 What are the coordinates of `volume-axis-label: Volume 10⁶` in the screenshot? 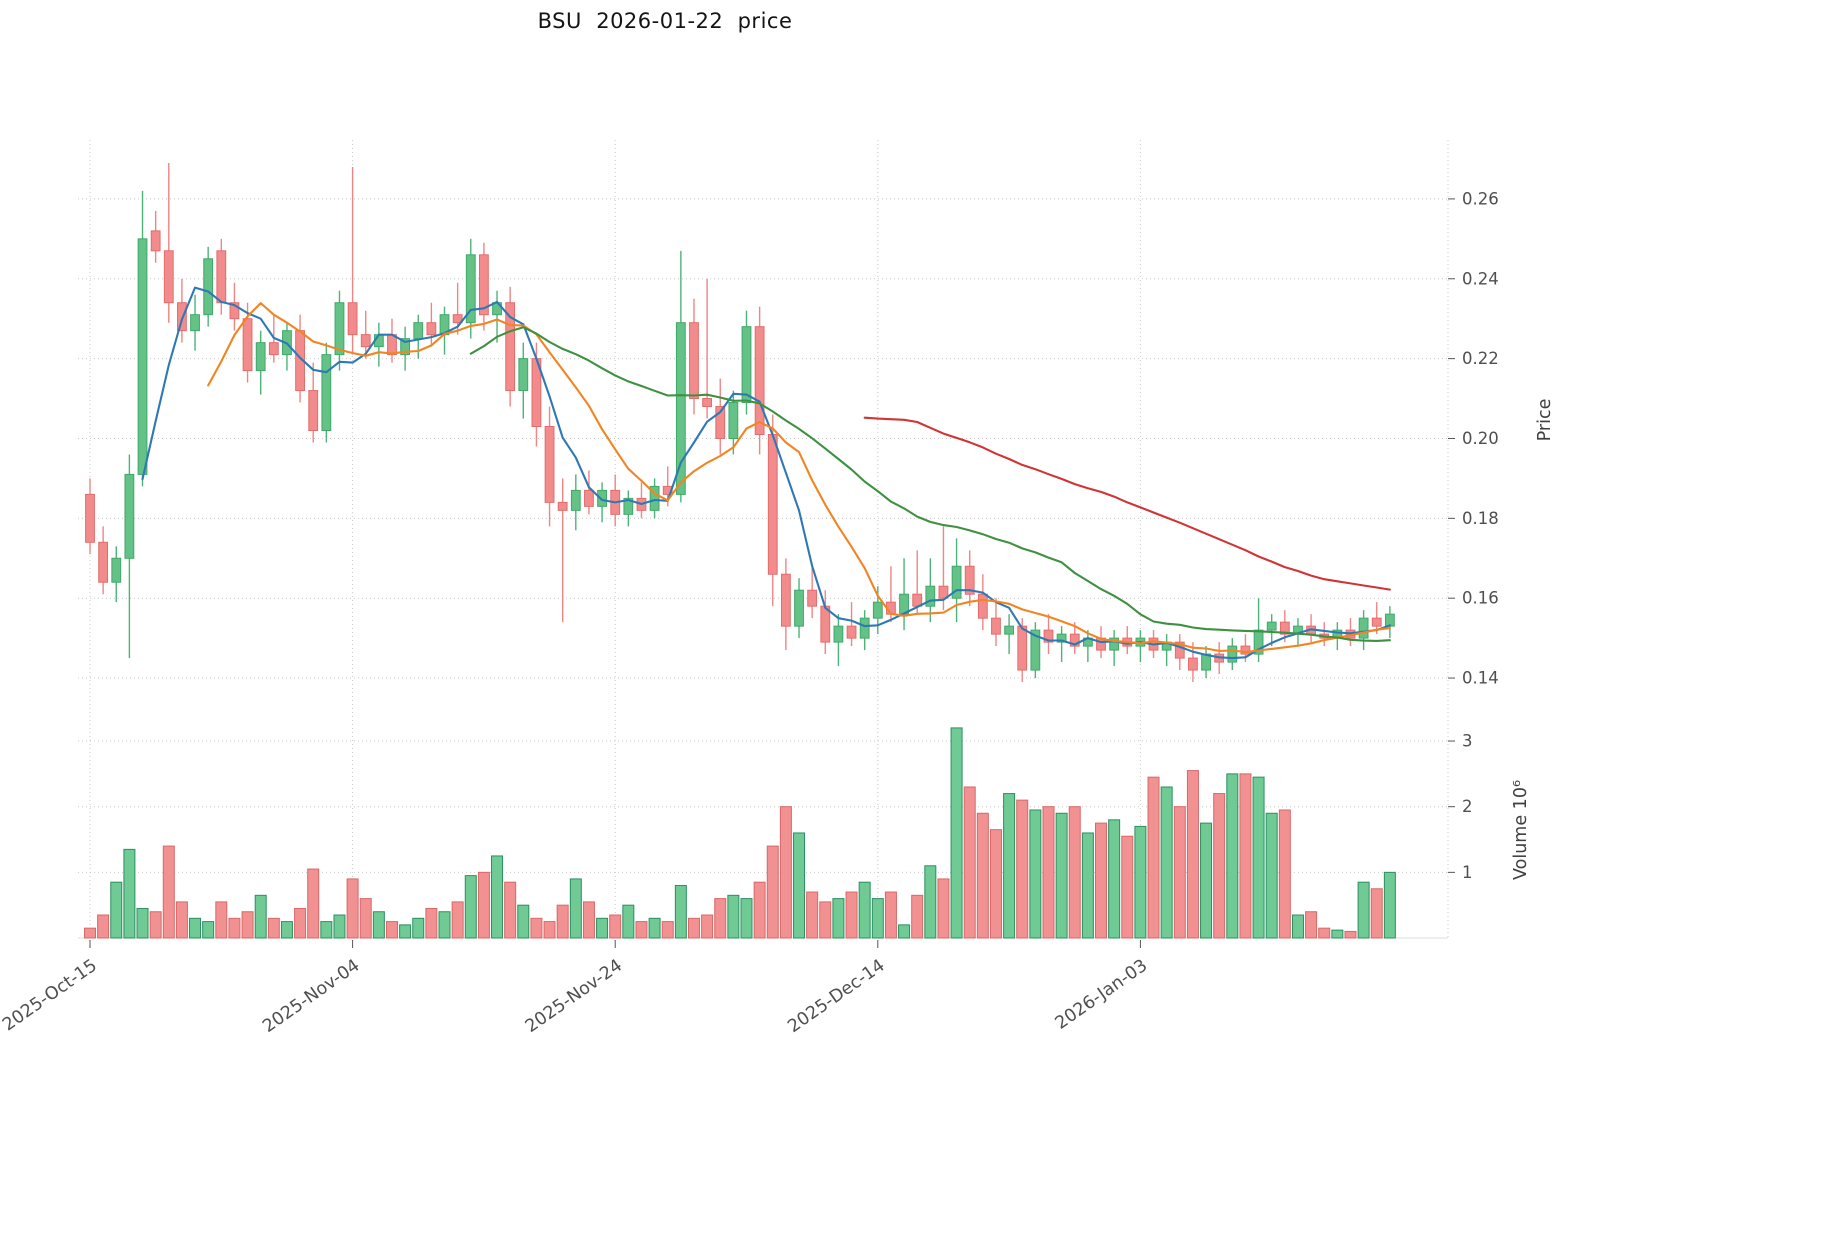 It's located at (1521, 830).